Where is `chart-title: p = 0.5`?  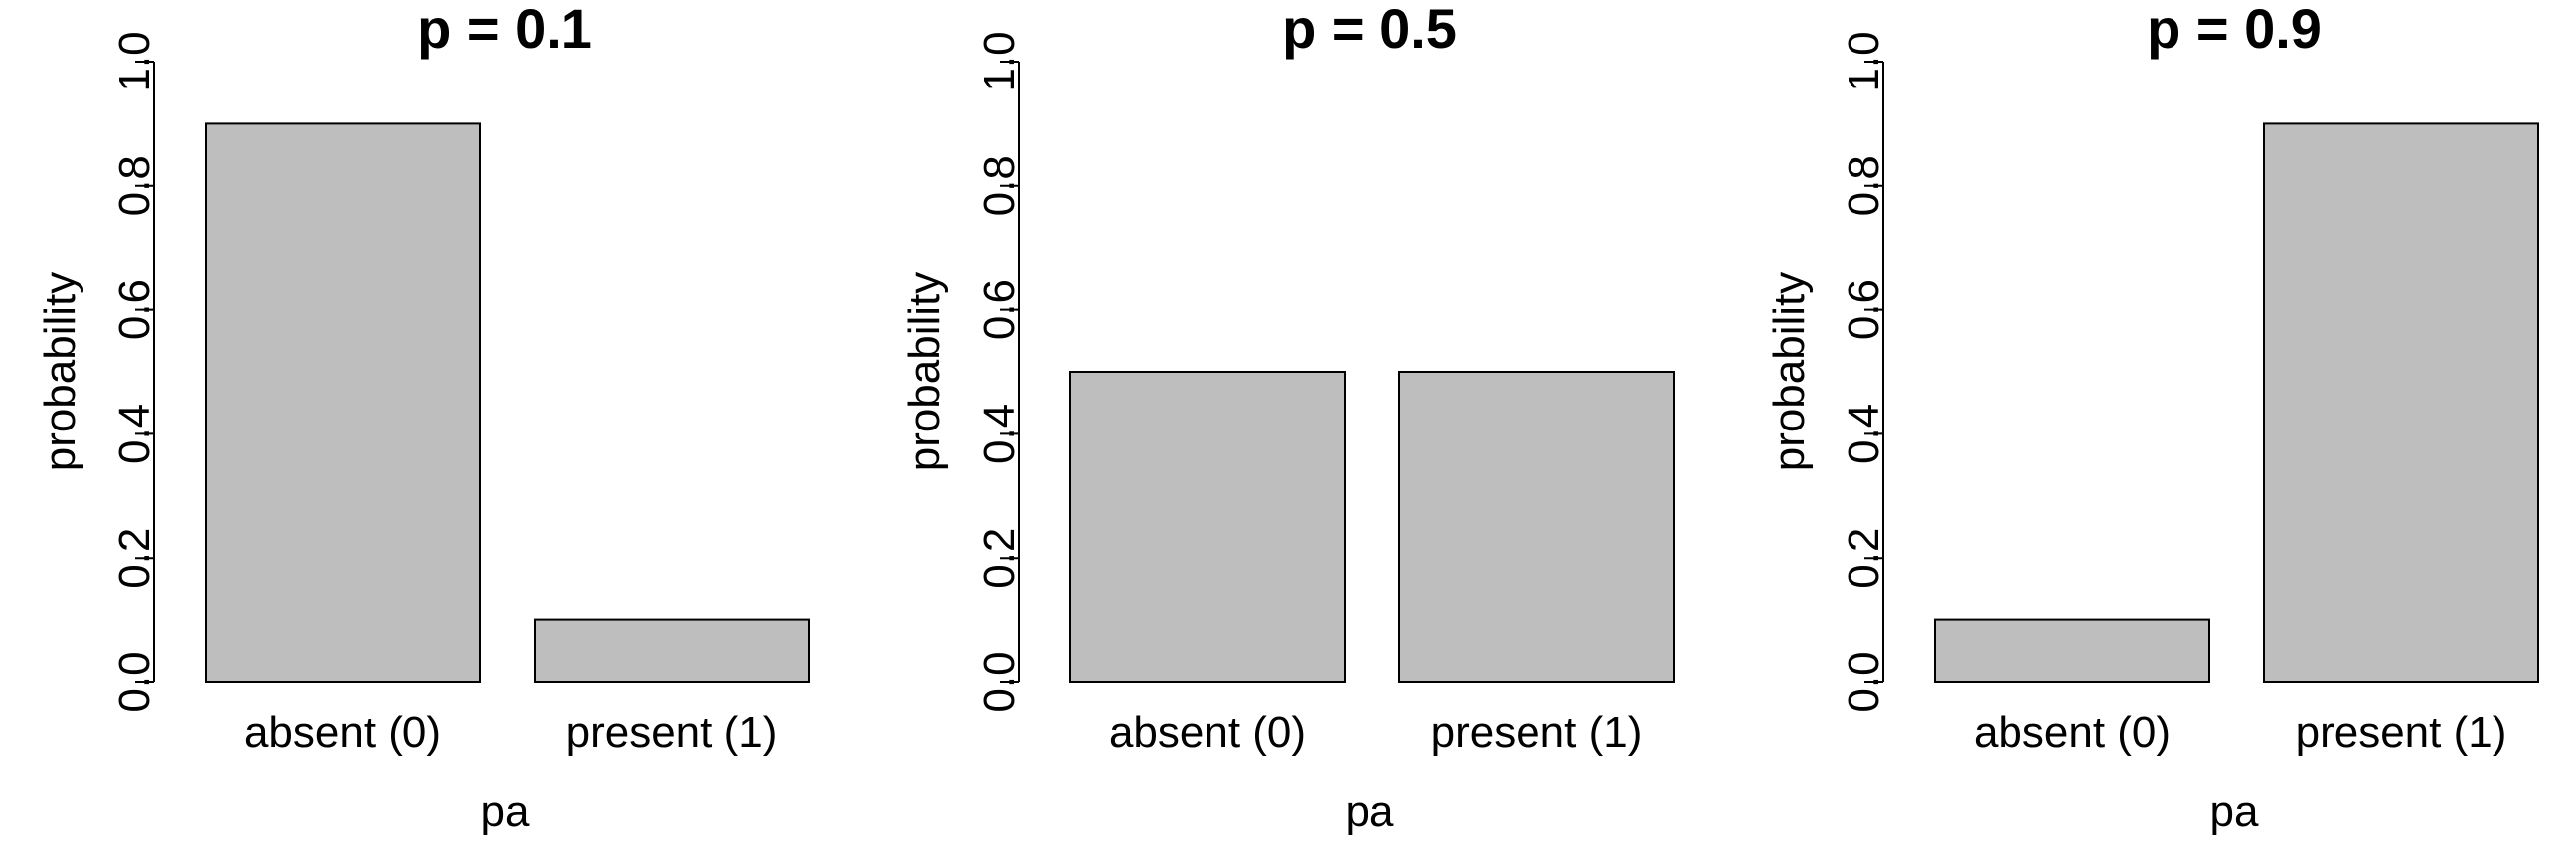
chart-title: p = 0.5 is located at coordinates (1369, 30).